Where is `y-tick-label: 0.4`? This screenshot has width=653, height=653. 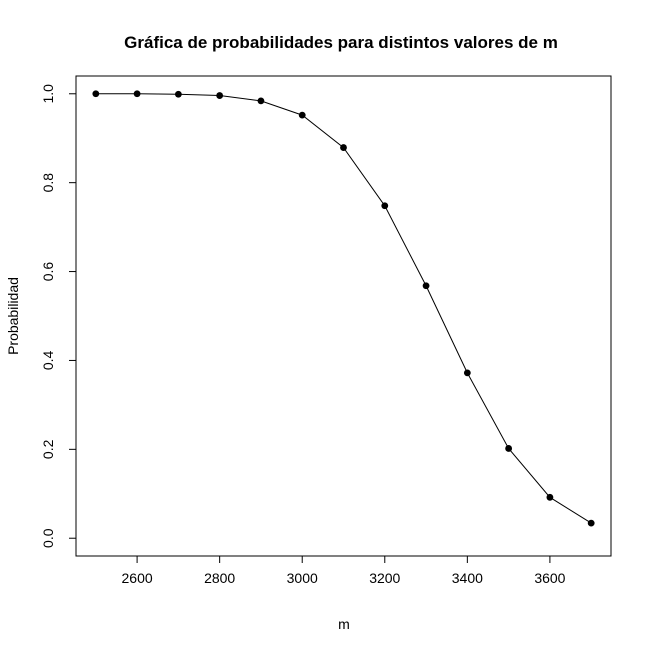 y-tick-label: 0.4 is located at coordinates (48, 361).